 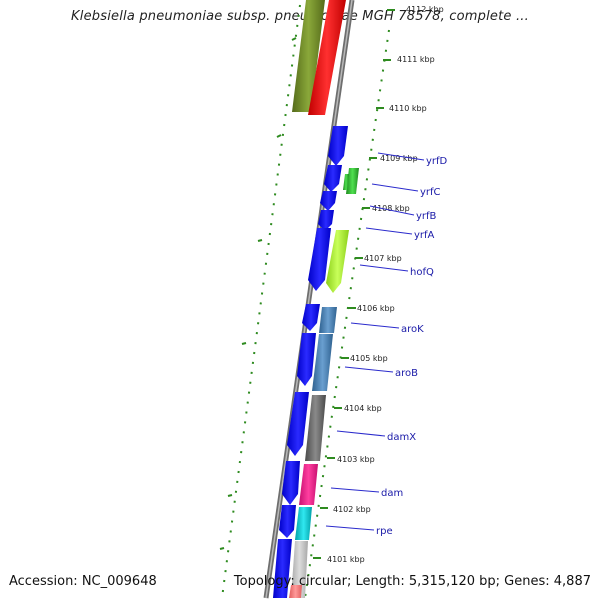 What do you see at coordinates (375, 341) in the screenshot?
I see `label-leaders` at bounding box center [375, 341].